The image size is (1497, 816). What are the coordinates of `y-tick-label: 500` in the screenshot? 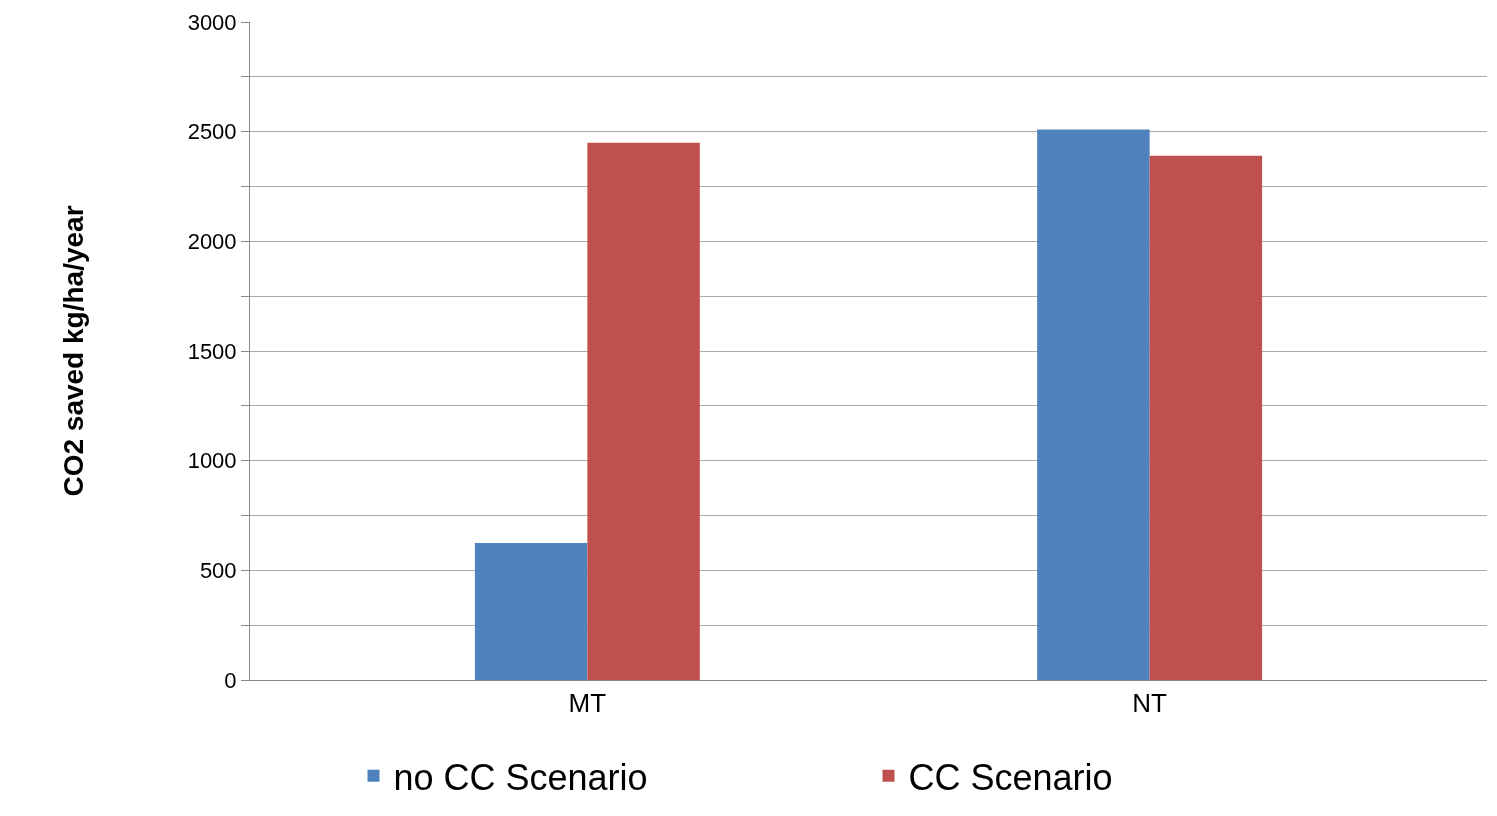 It's located at (218, 571).